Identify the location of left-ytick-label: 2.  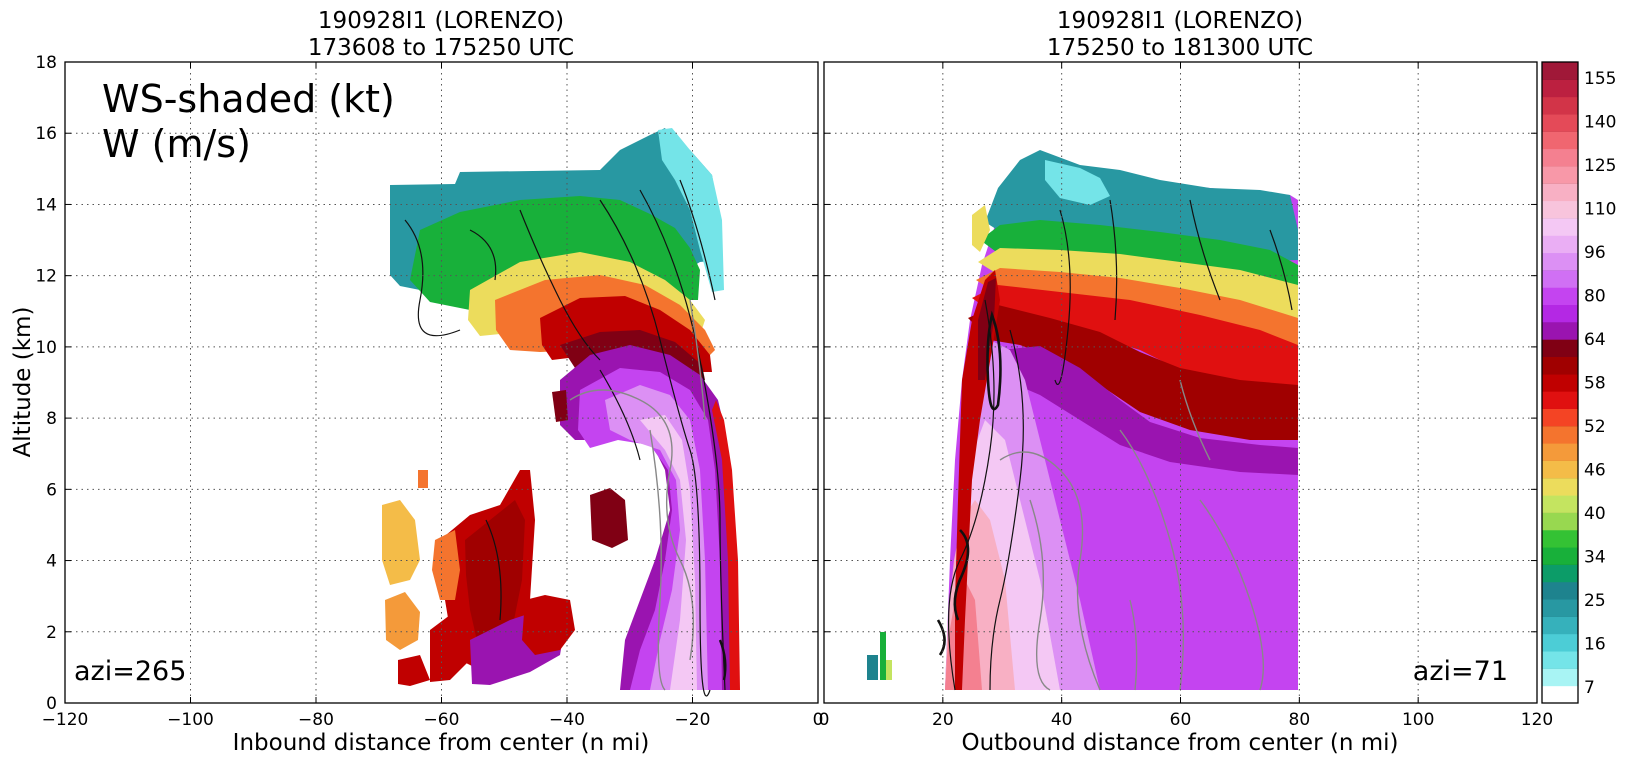
(51, 633).